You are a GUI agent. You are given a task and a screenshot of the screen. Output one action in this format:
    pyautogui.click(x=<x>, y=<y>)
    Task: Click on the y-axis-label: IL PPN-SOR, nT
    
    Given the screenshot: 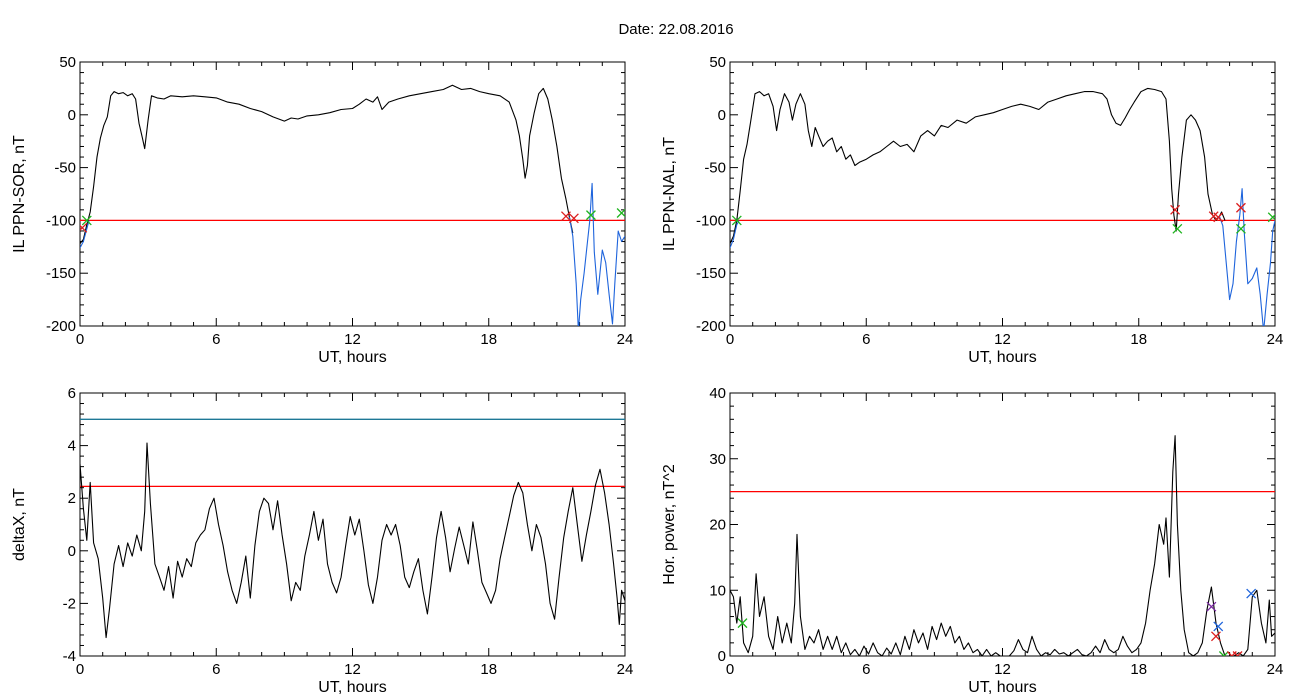 What is the action you would take?
    pyautogui.click(x=19, y=194)
    